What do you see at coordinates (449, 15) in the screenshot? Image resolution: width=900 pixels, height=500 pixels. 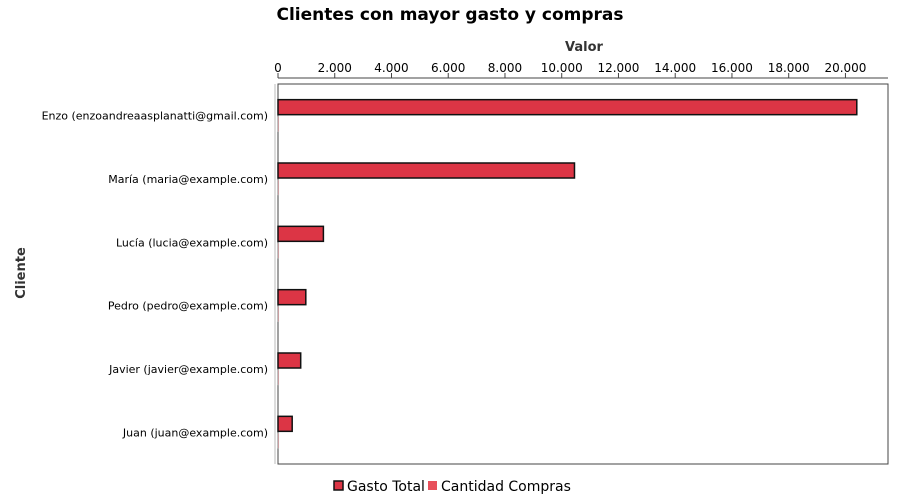 I see `chart-title: Clientes con mayor gasto y compras` at bounding box center [449, 15].